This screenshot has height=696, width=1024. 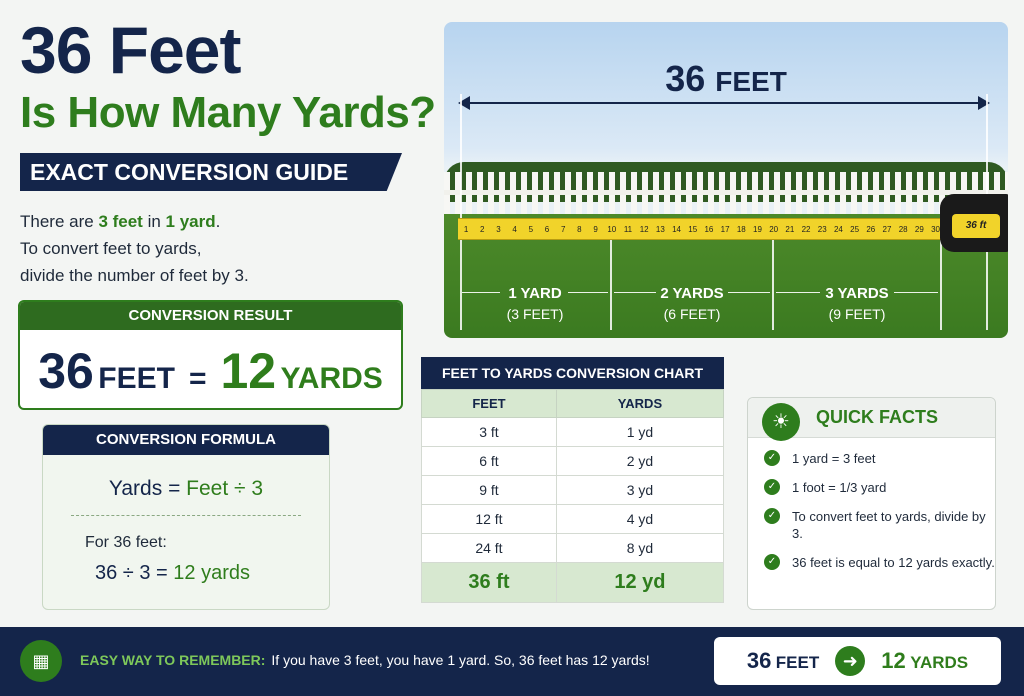 I want to click on fact-text: To convert feet to yards, divide by 3., so click(x=889, y=525).